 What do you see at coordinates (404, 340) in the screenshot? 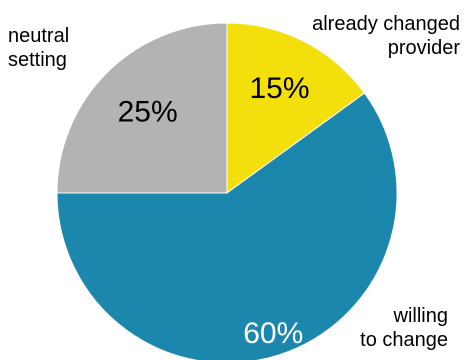
I see `category-label-willing-line2: to change` at bounding box center [404, 340].